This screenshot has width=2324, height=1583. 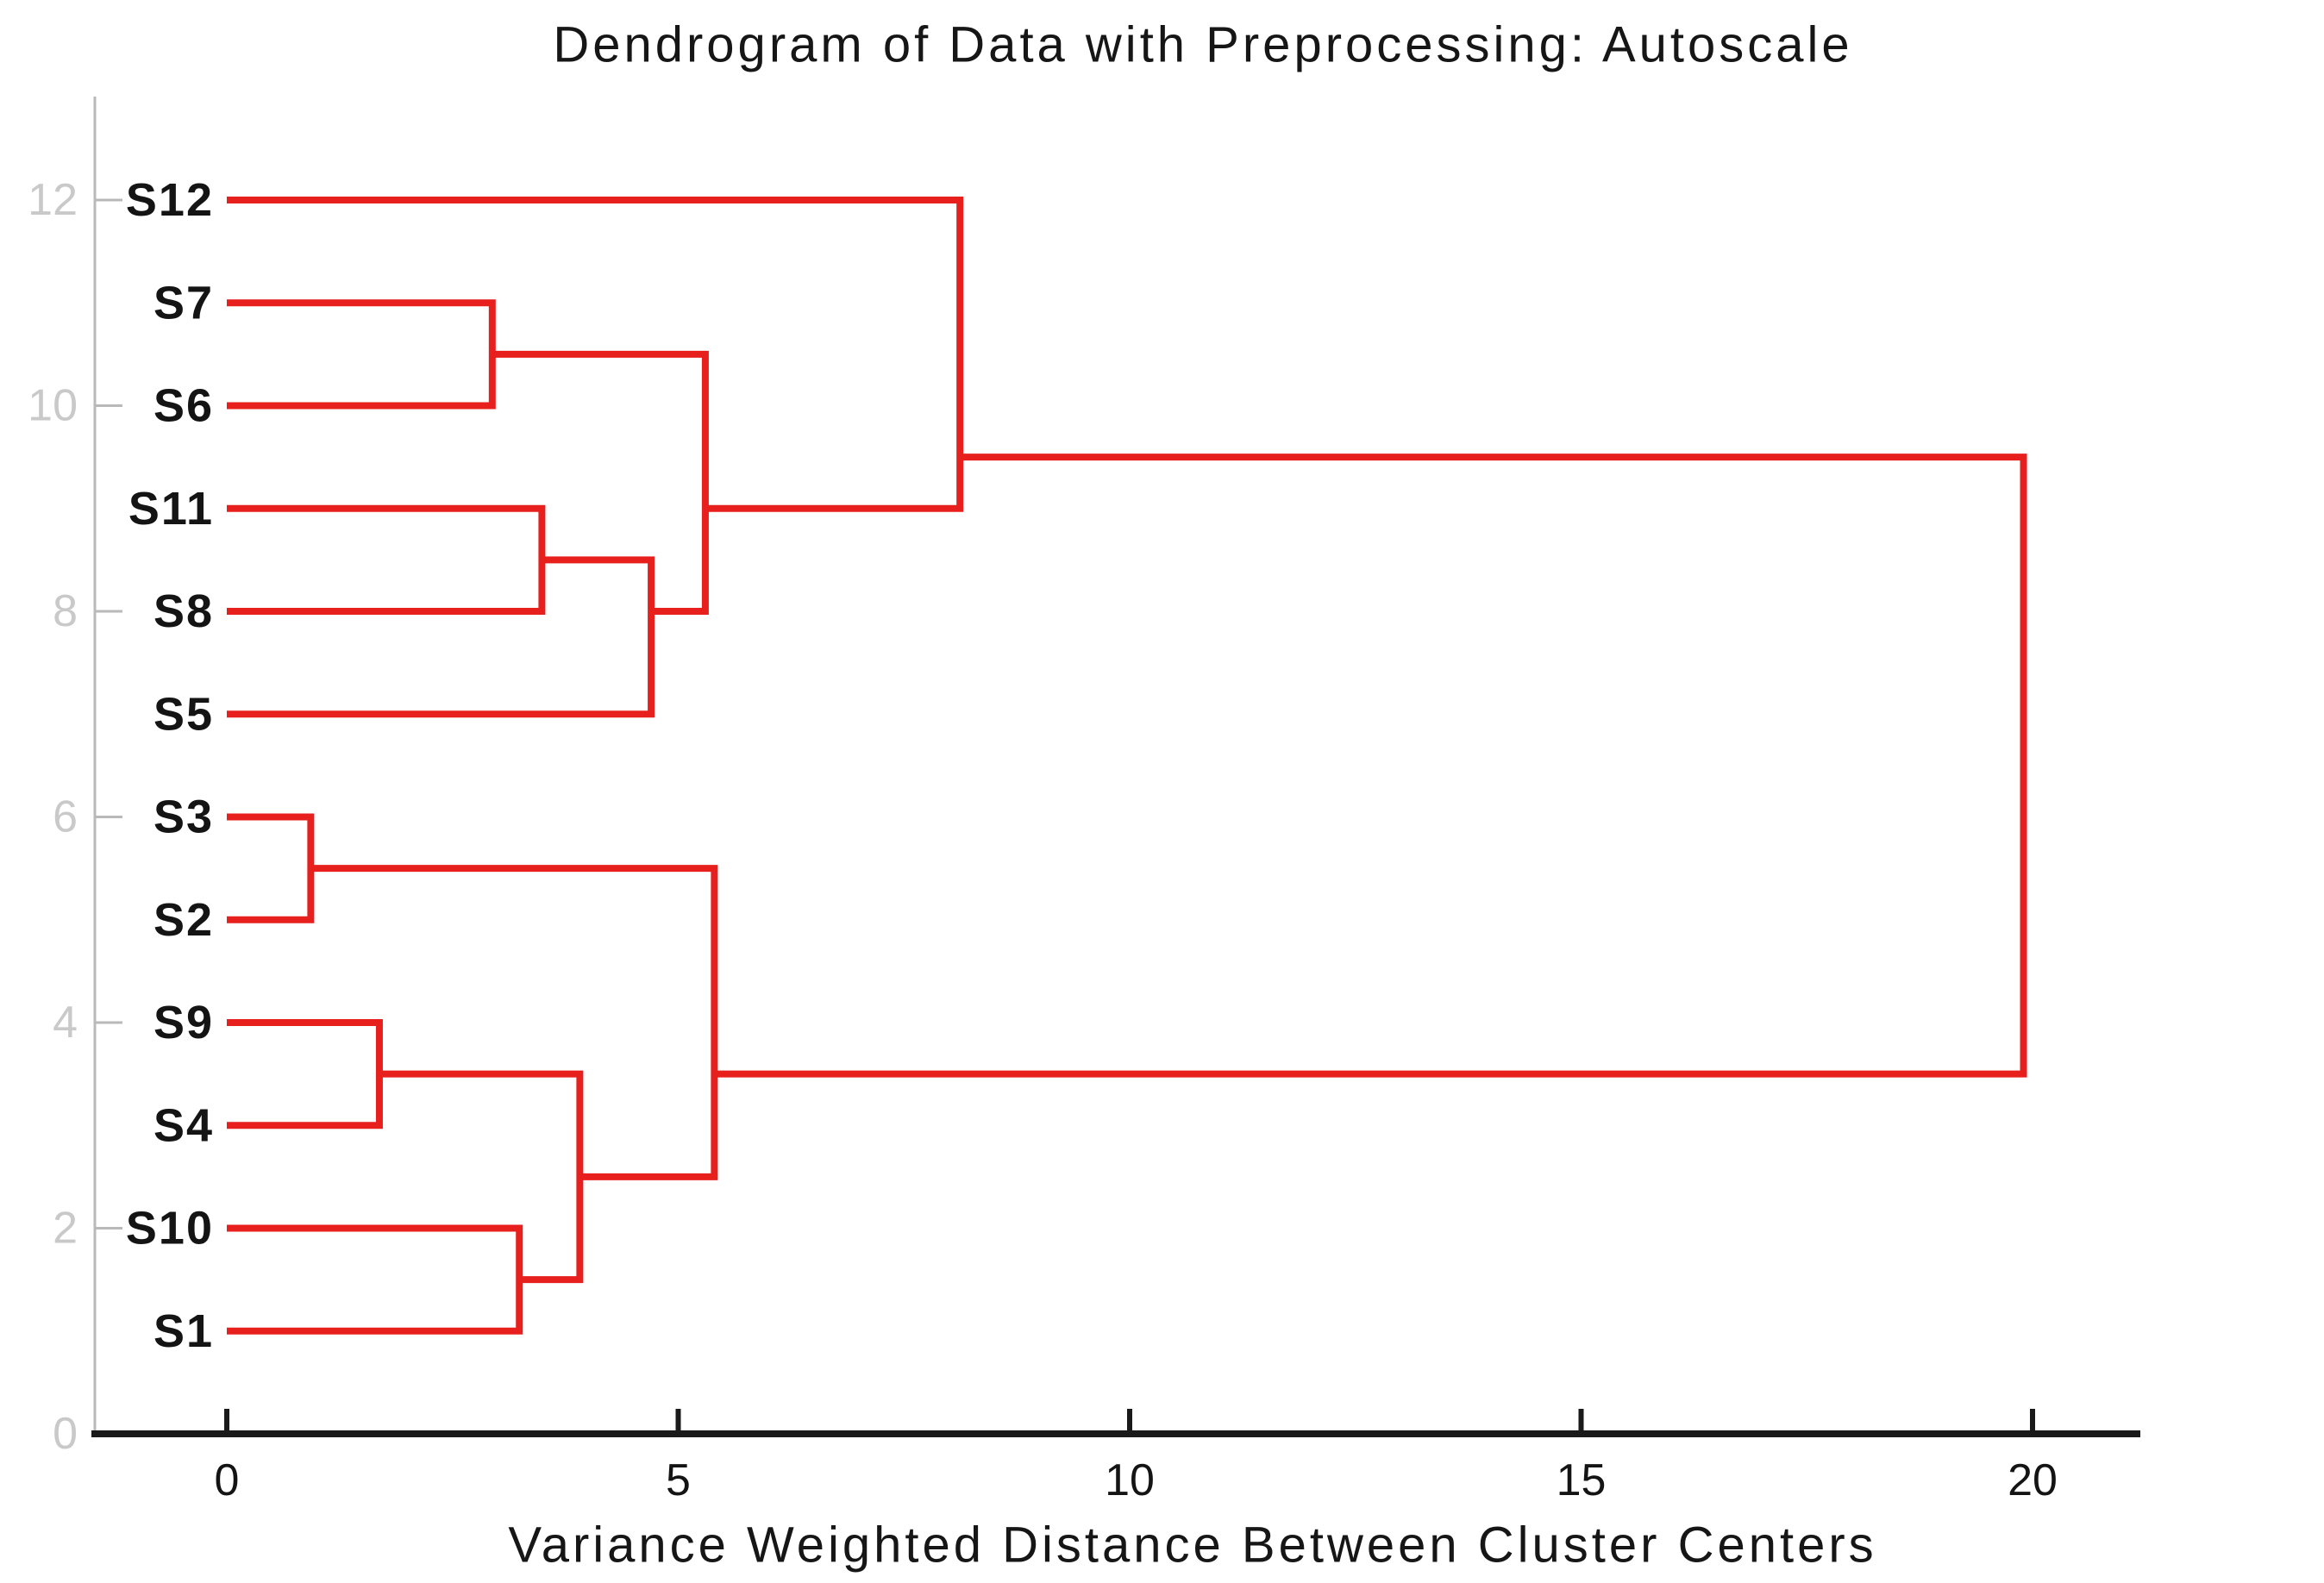 What do you see at coordinates (53, 406) in the screenshot?
I see `y-tick-label-10: 10` at bounding box center [53, 406].